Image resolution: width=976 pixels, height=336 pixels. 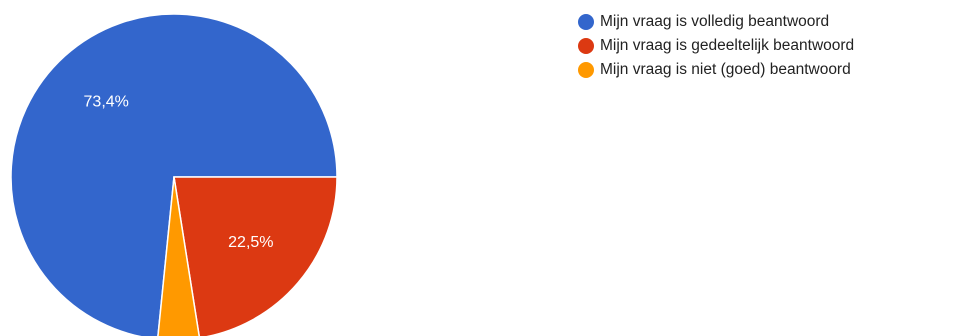 I want to click on slice-label-1: 73,4%, so click(x=106, y=101).